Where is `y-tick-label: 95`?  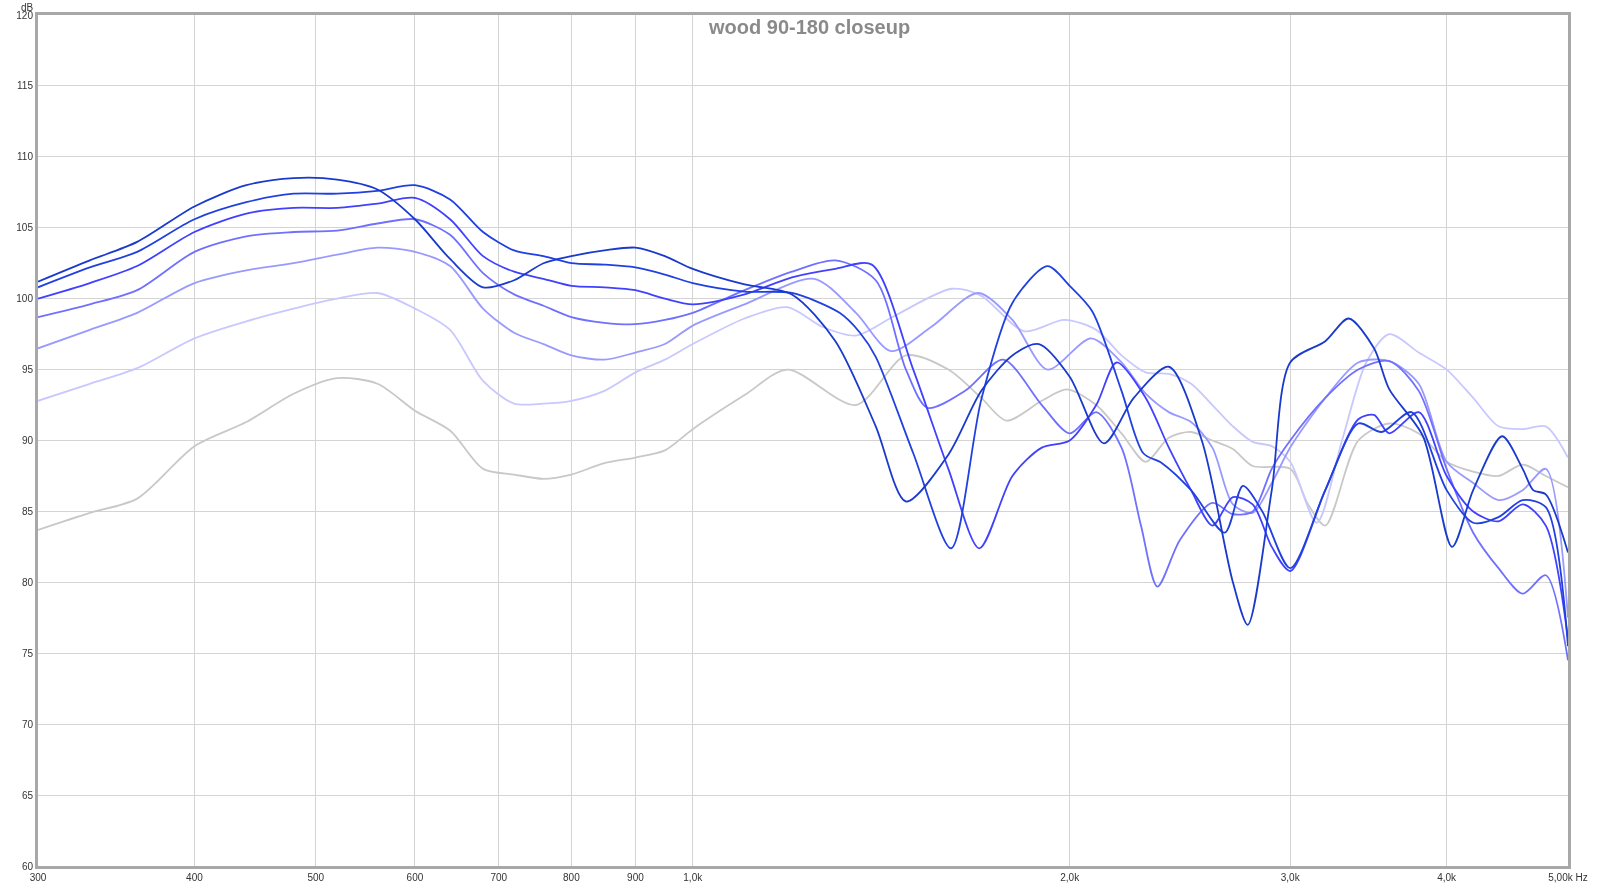
y-tick-label: 95 is located at coordinates (27, 370).